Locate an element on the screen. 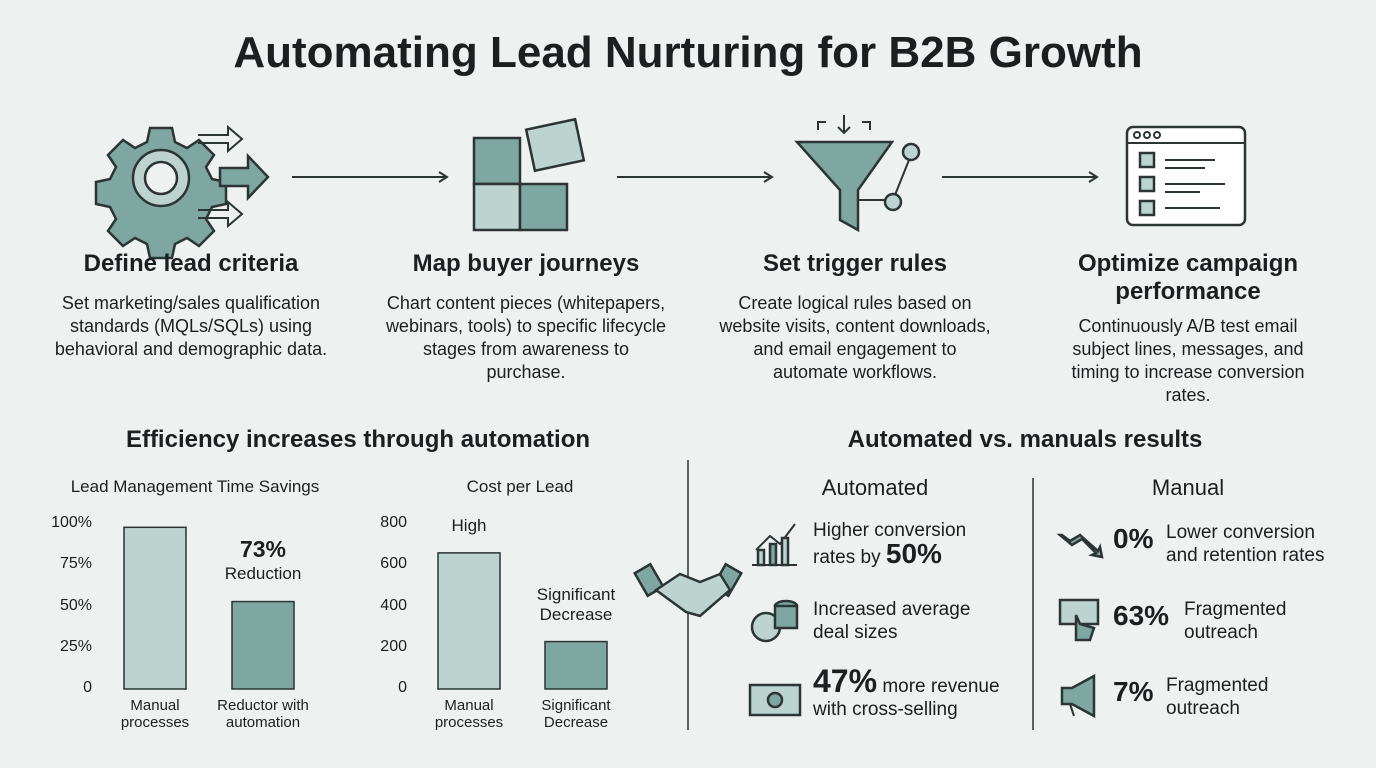  step-title: Optimize campaign performance is located at coordinates (1188, 277).